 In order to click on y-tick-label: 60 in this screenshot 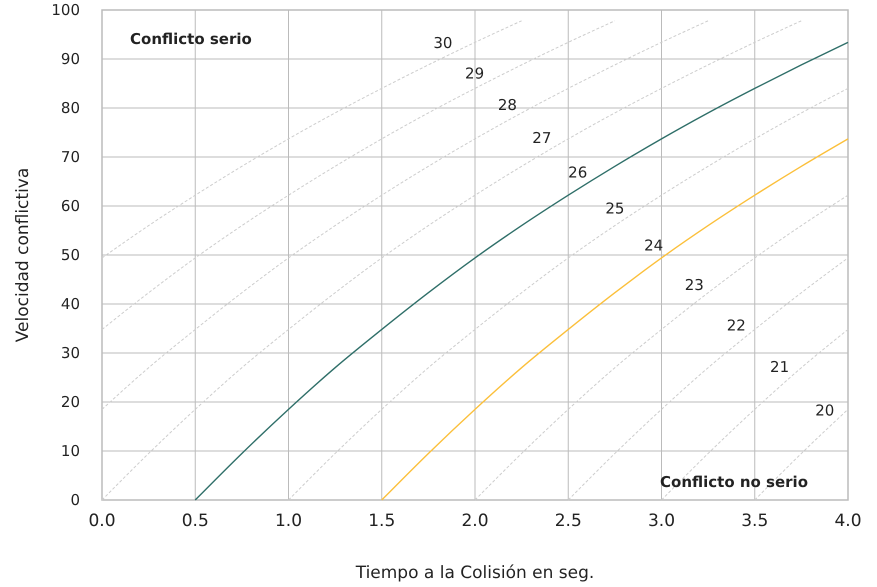, I will do `click(70, 205)`.